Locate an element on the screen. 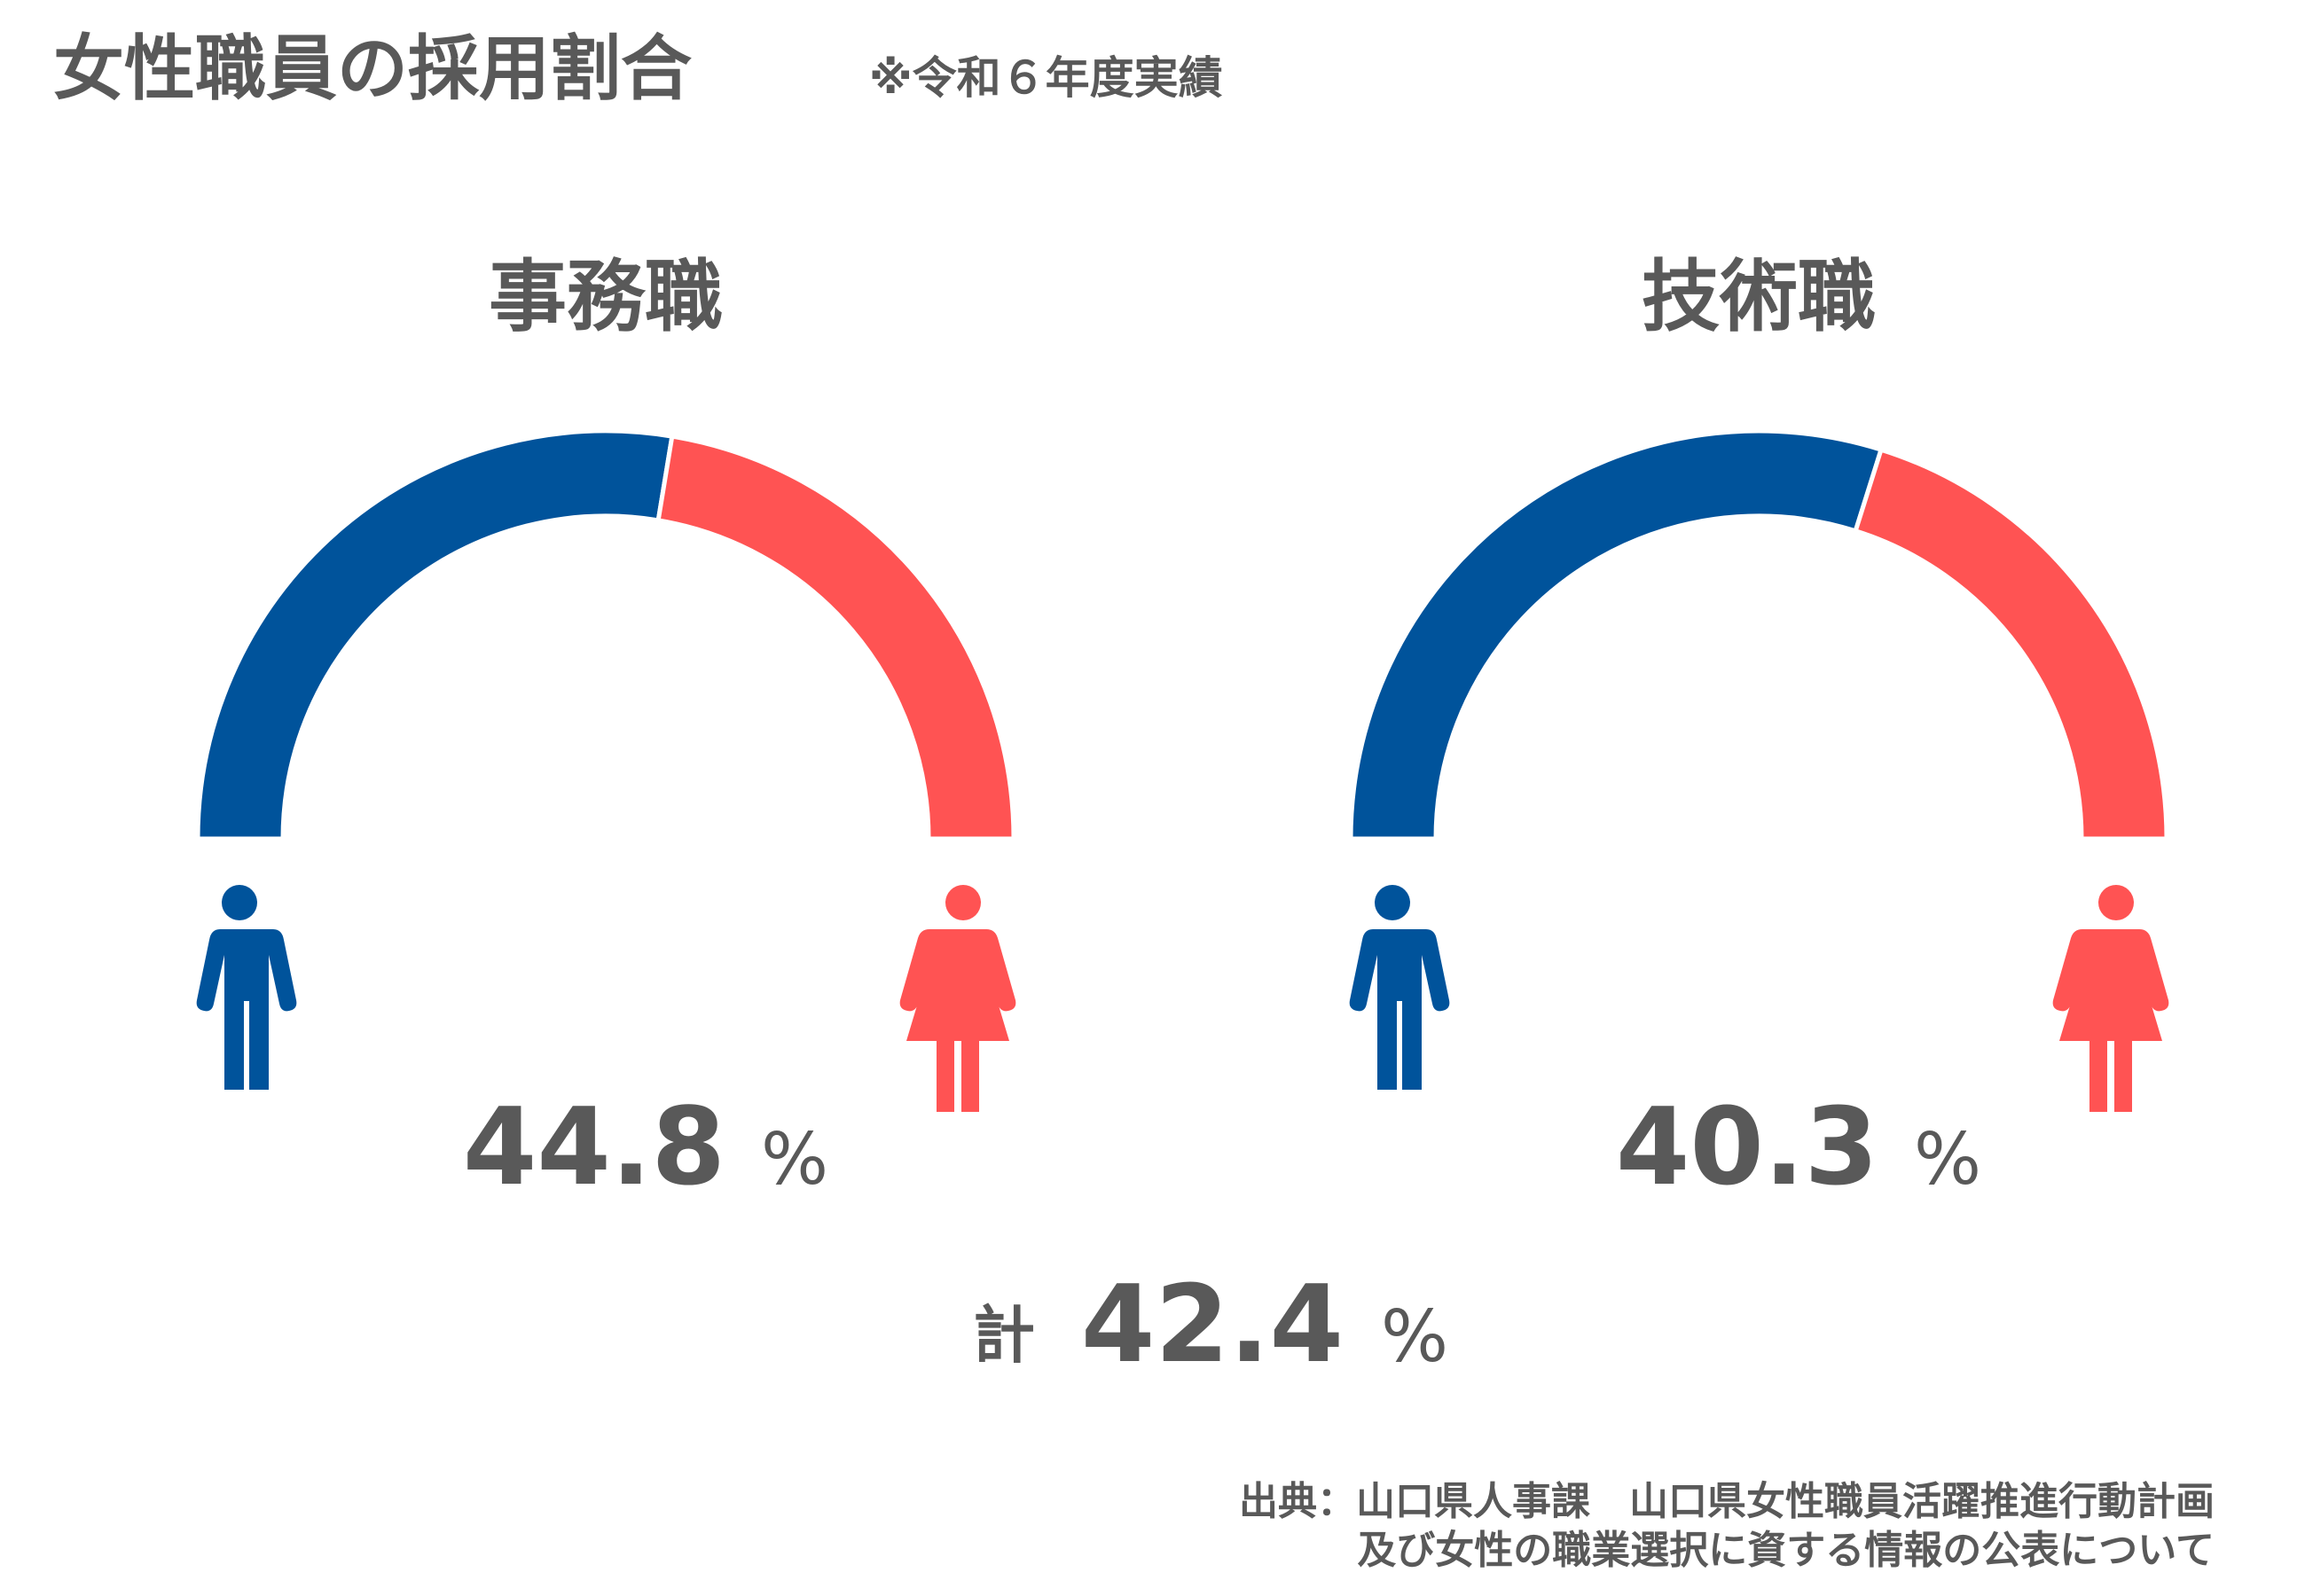 This screenshot has width=2305, height=1596. chart-title: 事務職 is located at coordinates (606, 296).